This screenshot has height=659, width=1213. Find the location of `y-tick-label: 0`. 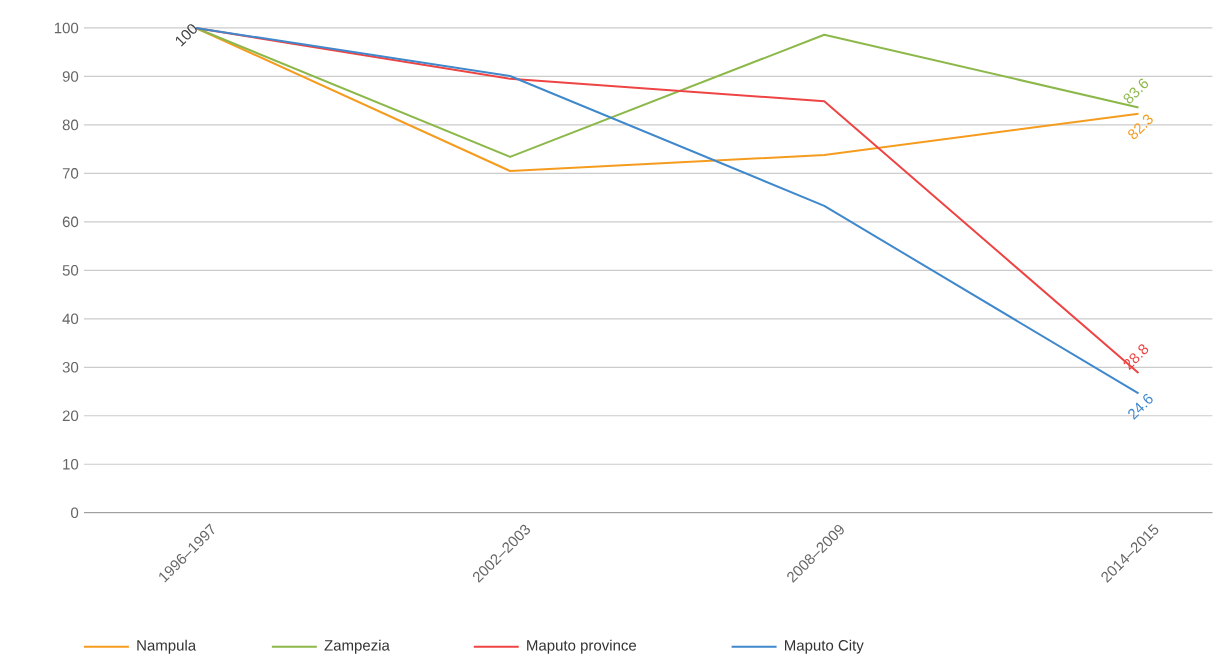

y-tick-label: 0 is located at coordinates (75, 513).